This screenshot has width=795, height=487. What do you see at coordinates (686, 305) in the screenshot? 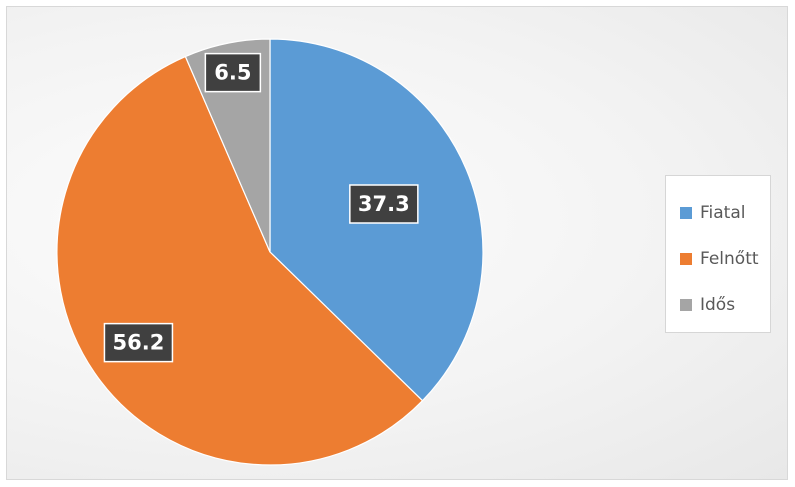
I see `legend-swatch-idos` at bounding box center [686, 305].